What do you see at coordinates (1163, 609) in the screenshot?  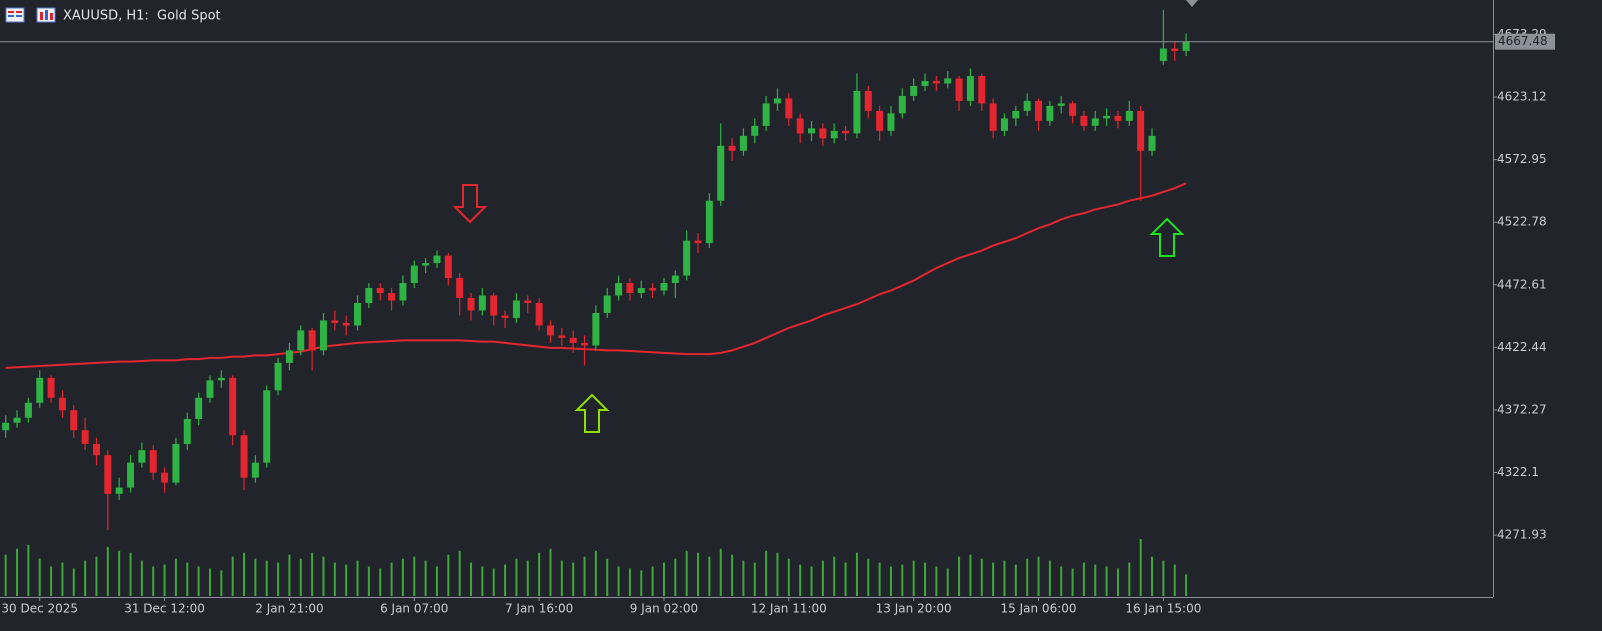 I see `x-tick-label: 16 Jan 15:00` at bounding box center [1163, 609].